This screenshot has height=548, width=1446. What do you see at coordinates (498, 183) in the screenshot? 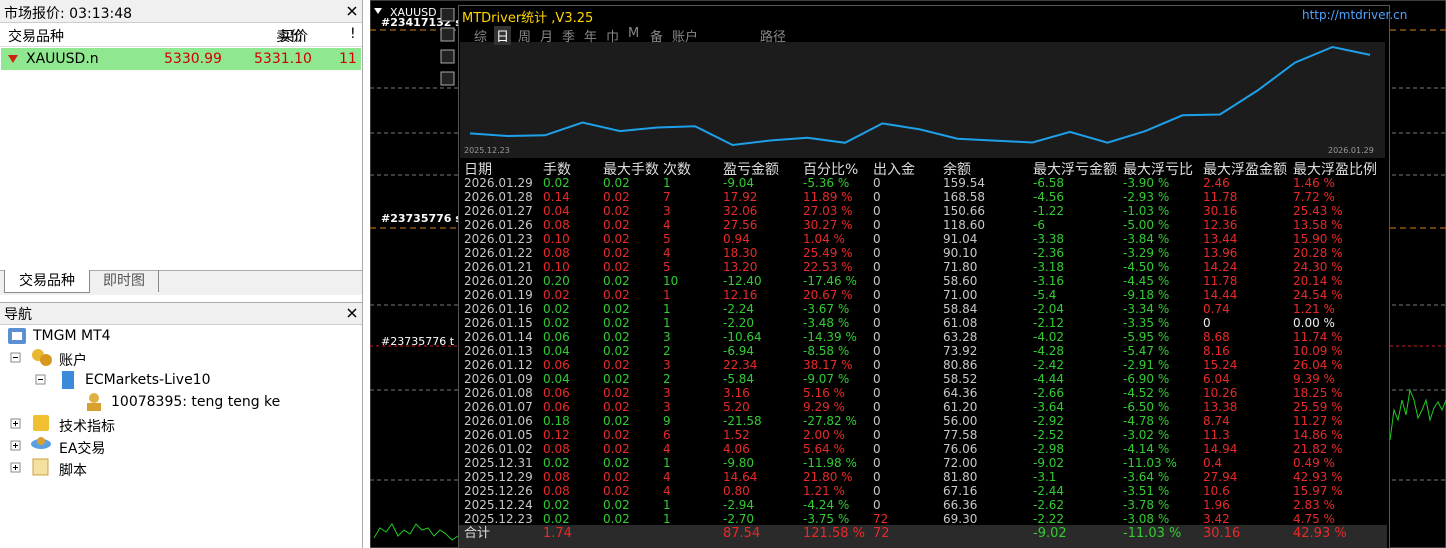
I see `table-cell: 2026.01.29` at bounding box center [498, 183].